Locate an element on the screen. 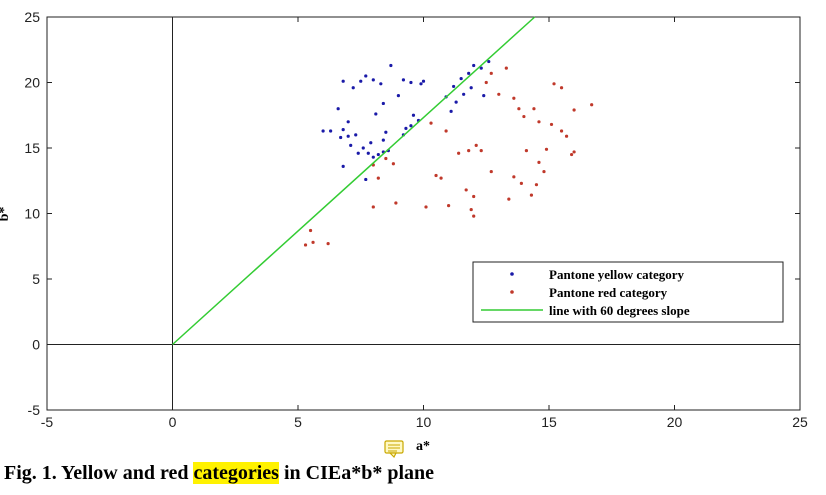 The image size is (826, 495). legend-box is located at coordinates (628, 292).